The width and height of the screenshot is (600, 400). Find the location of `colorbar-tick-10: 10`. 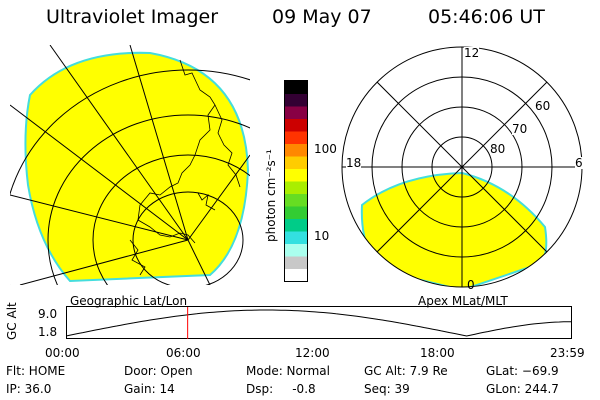

colorbar-tick-10: 10 is located at coordinates (322, 236).